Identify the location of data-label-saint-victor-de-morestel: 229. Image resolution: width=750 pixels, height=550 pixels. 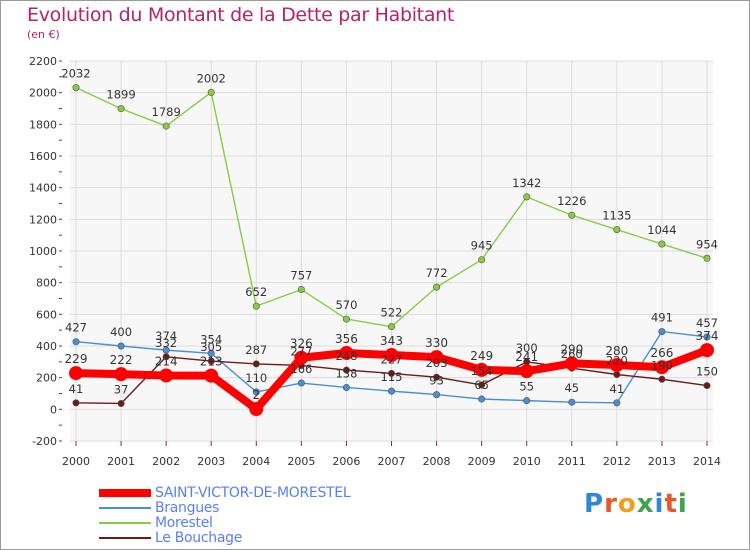
(76, 359).